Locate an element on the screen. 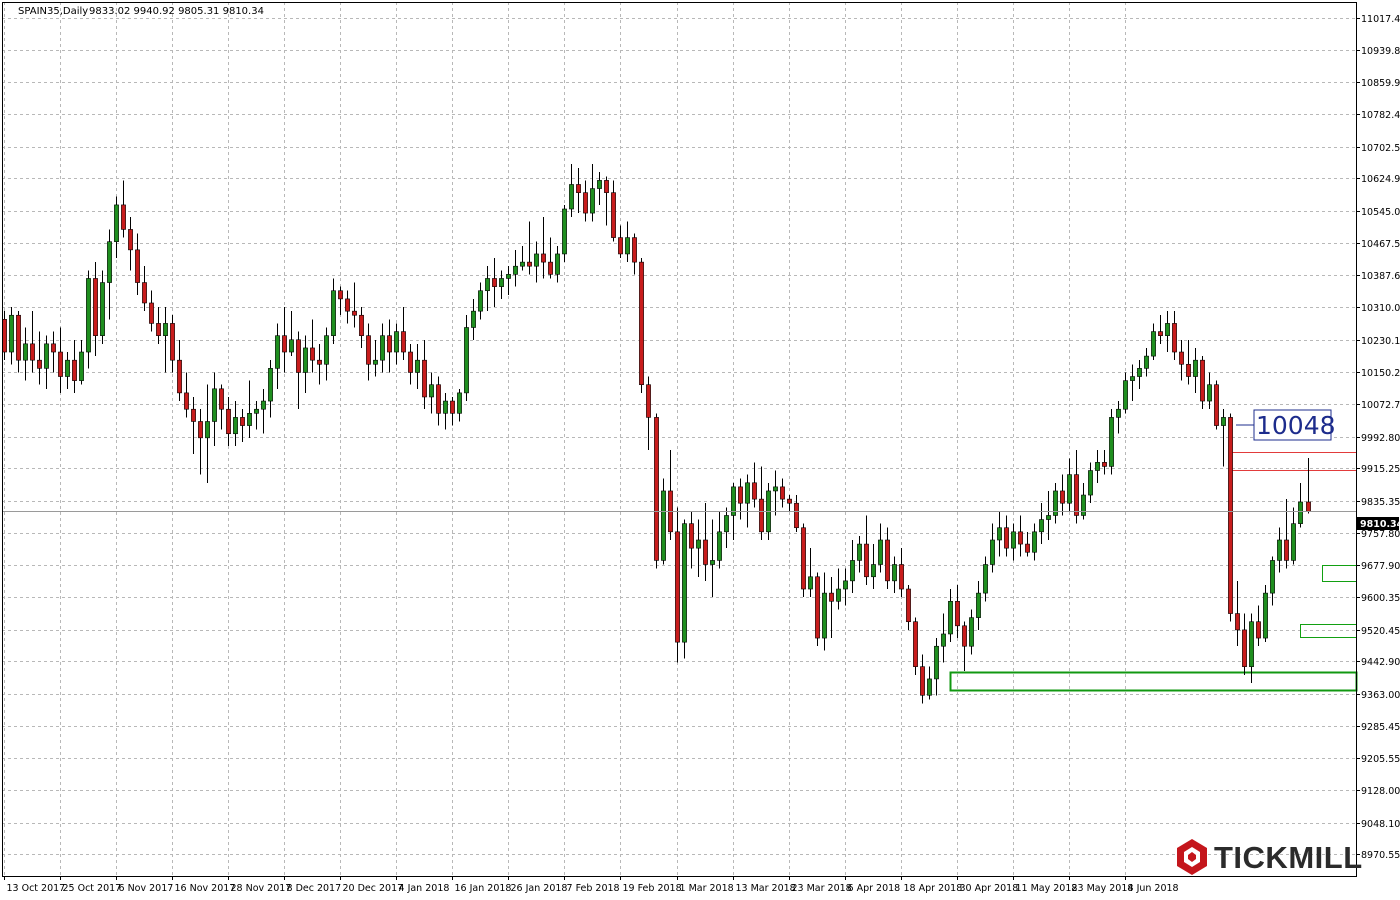 The height and width of the screenshot is (900, 1400). x-tick-label: 4 Jan 2018 is located at coordinates (424, 888).